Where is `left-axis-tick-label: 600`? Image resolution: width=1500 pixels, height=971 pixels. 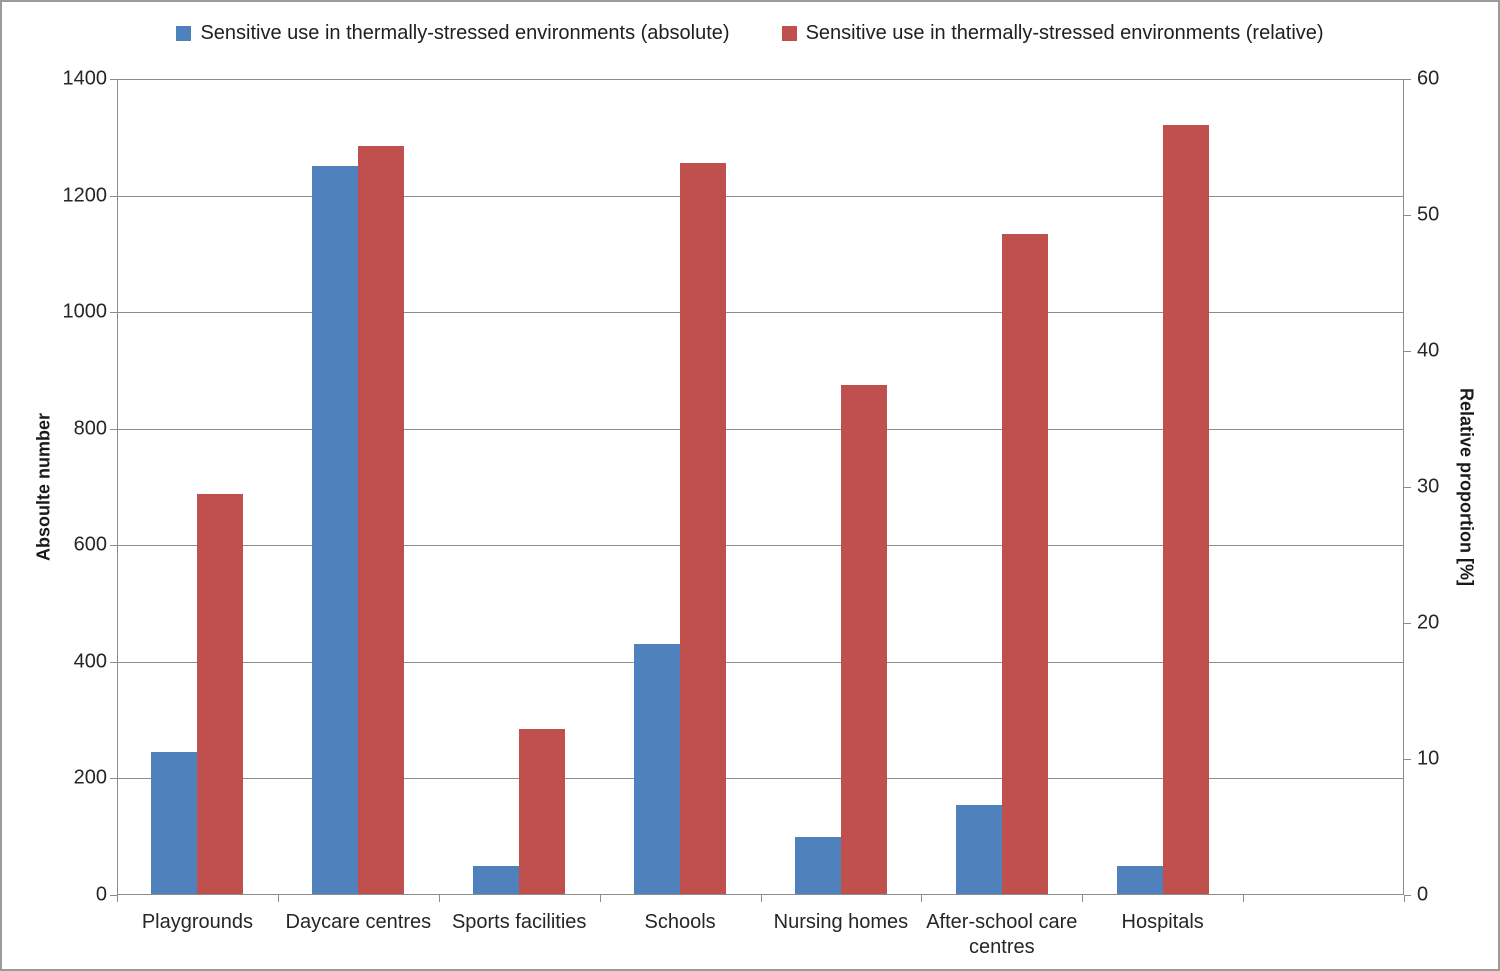
left-axis-tick-label: 600 is located at coordinates (90, 544).